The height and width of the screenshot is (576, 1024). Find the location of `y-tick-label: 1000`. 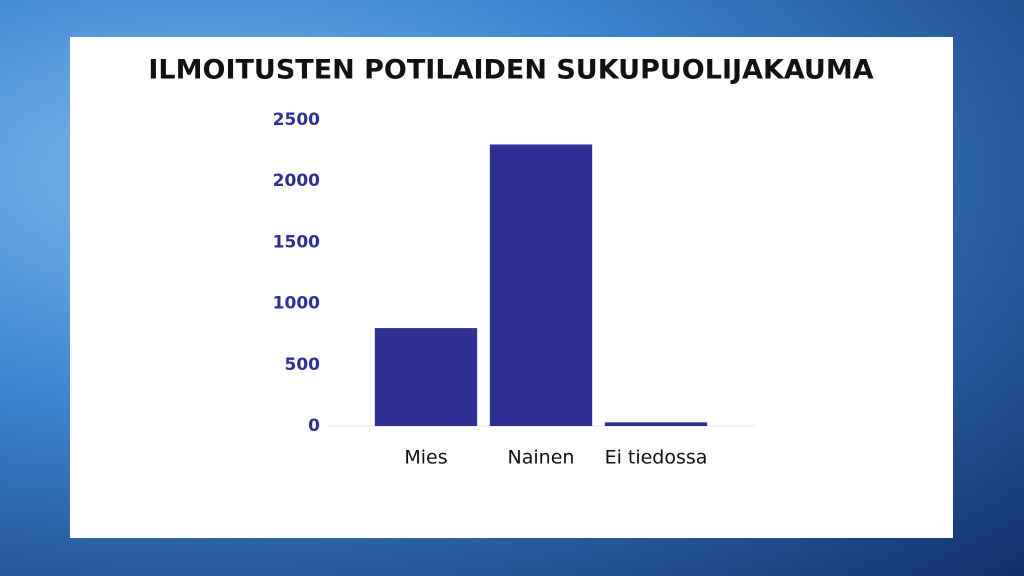

y-tick-label: 1000 is located at coordinates (296, 304).